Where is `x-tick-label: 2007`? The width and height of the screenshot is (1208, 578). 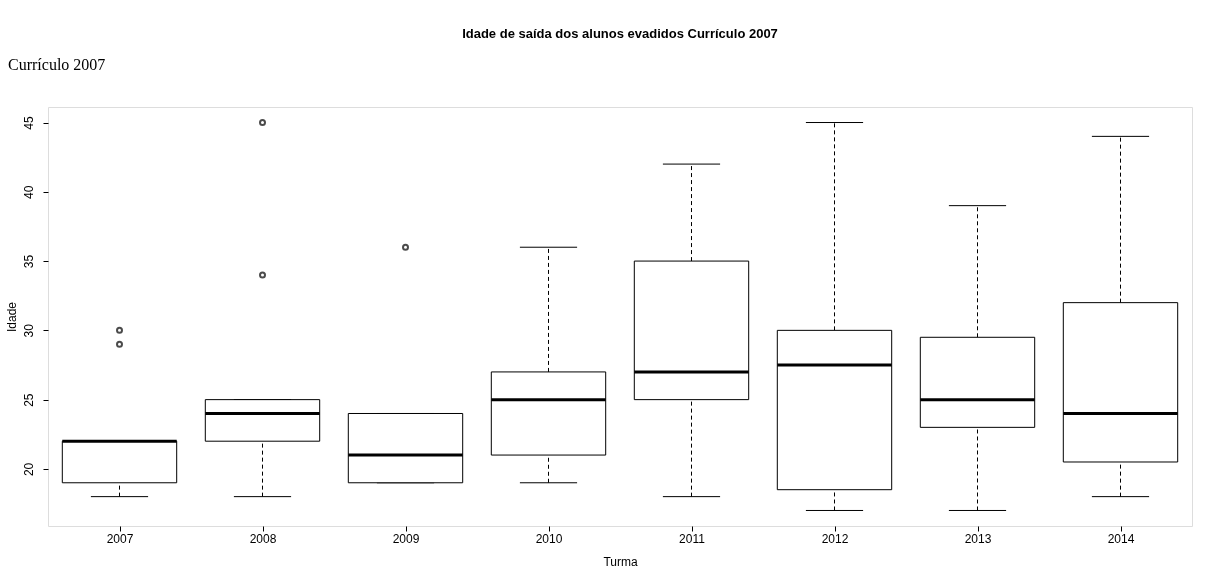
x-tick-label: 2007 is located at coordinates (120, 538).